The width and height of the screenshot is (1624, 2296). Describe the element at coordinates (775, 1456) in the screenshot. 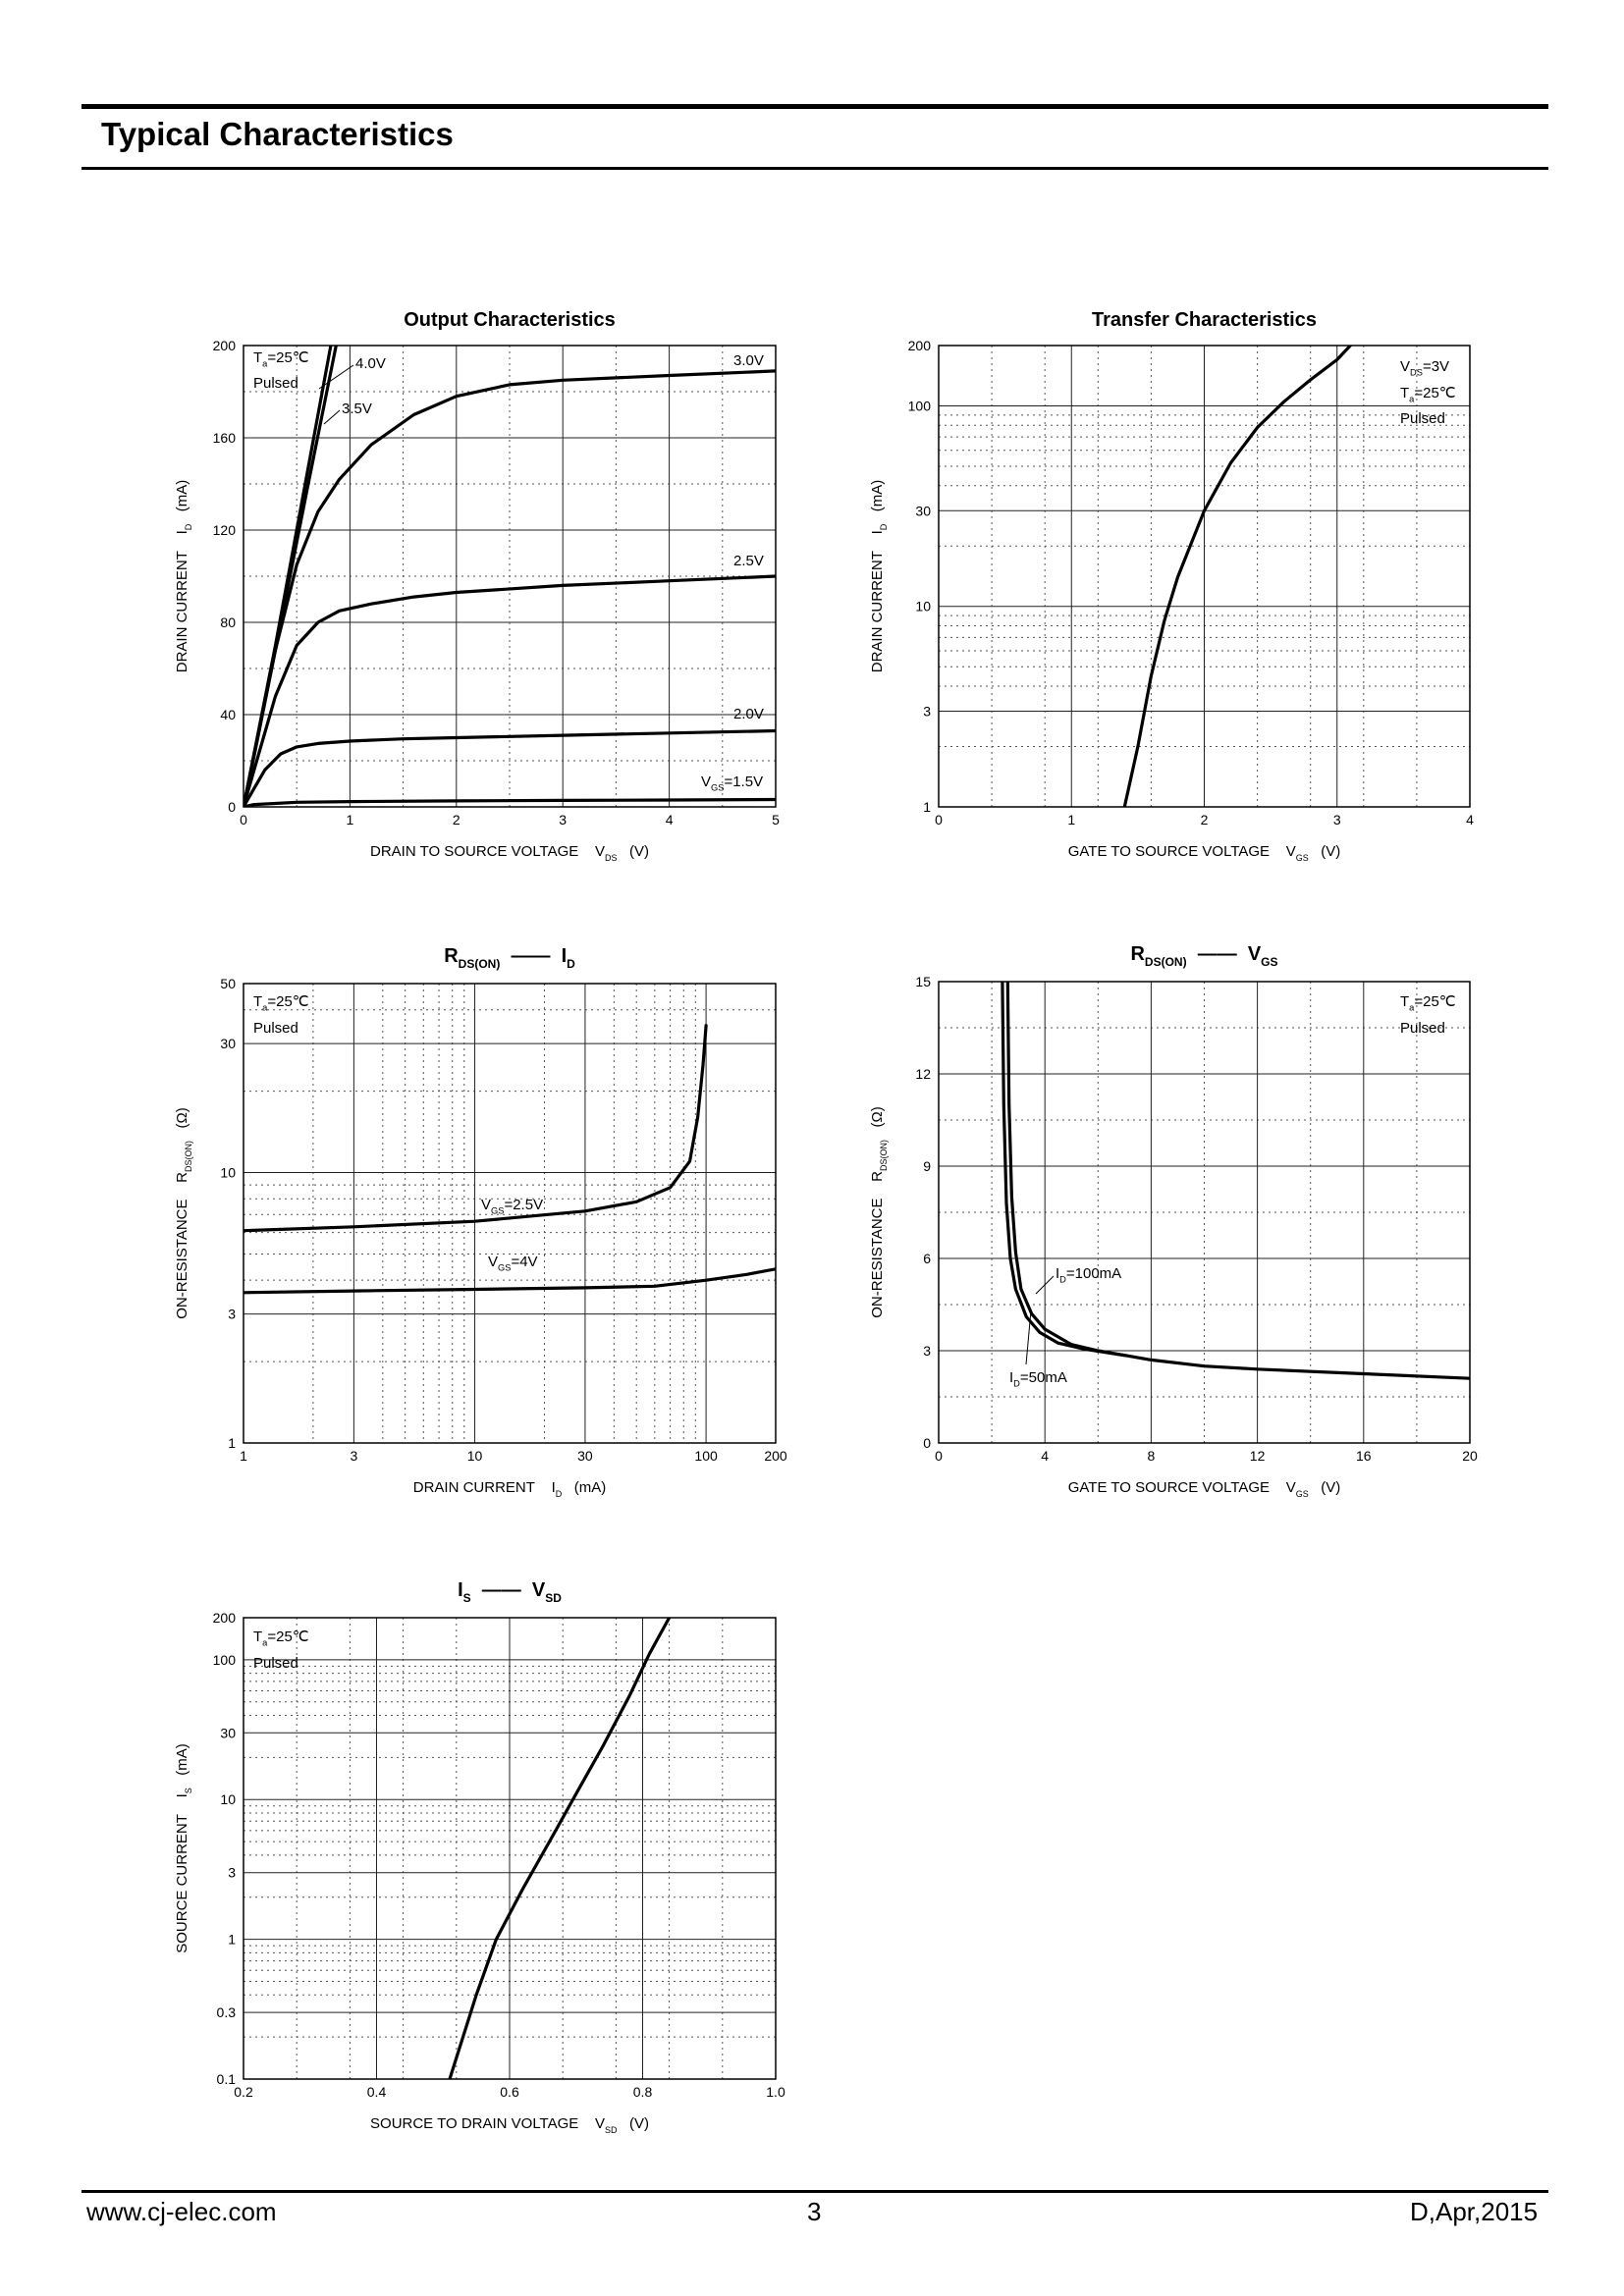

I see `x-tick-label: 200` at that location.